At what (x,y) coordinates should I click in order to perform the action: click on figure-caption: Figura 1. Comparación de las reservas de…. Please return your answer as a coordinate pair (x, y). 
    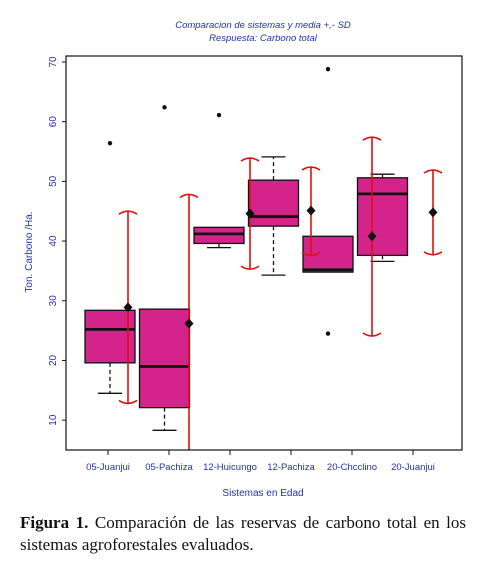
    Looking at the image, I should click on (243, 534).